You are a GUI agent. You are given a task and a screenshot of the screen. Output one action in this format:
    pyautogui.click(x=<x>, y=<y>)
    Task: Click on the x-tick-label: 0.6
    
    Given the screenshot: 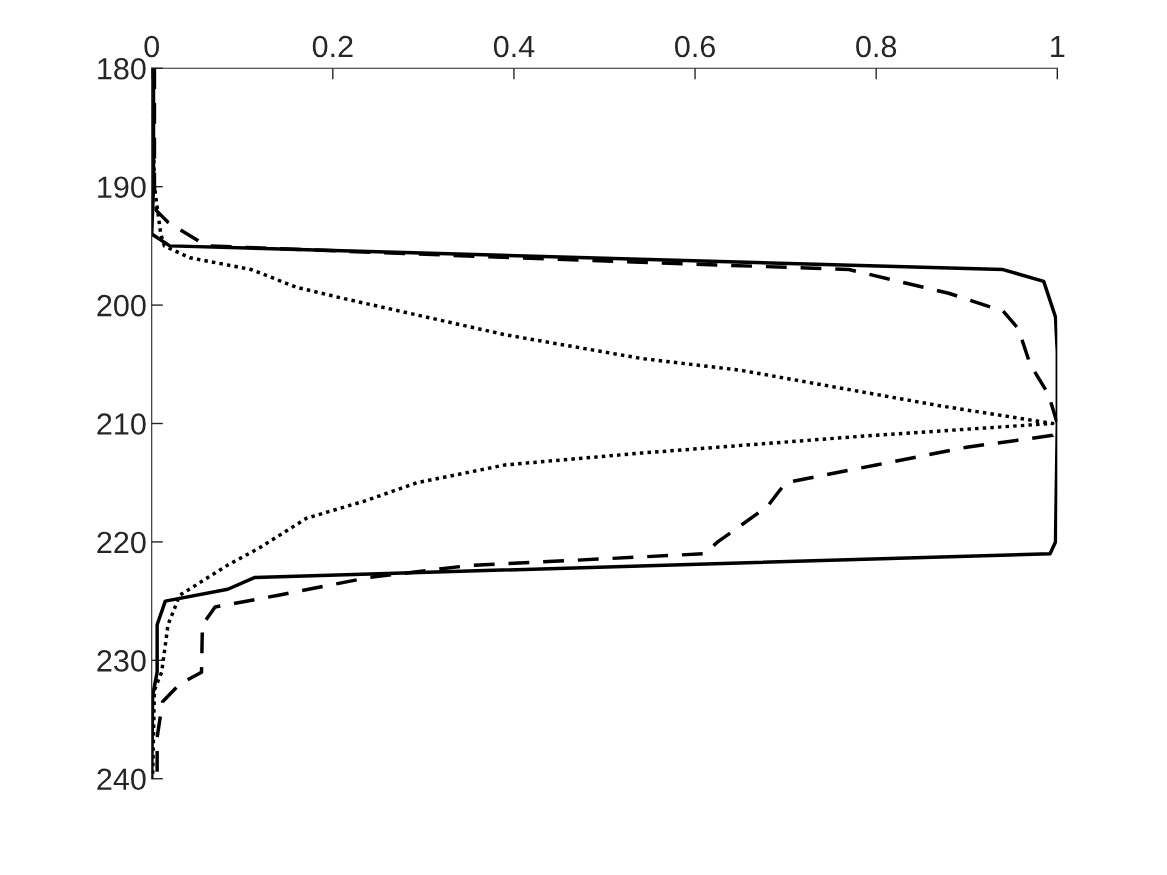 What is the action you would take?
    pyautogui.click(x=695, y=46)
    